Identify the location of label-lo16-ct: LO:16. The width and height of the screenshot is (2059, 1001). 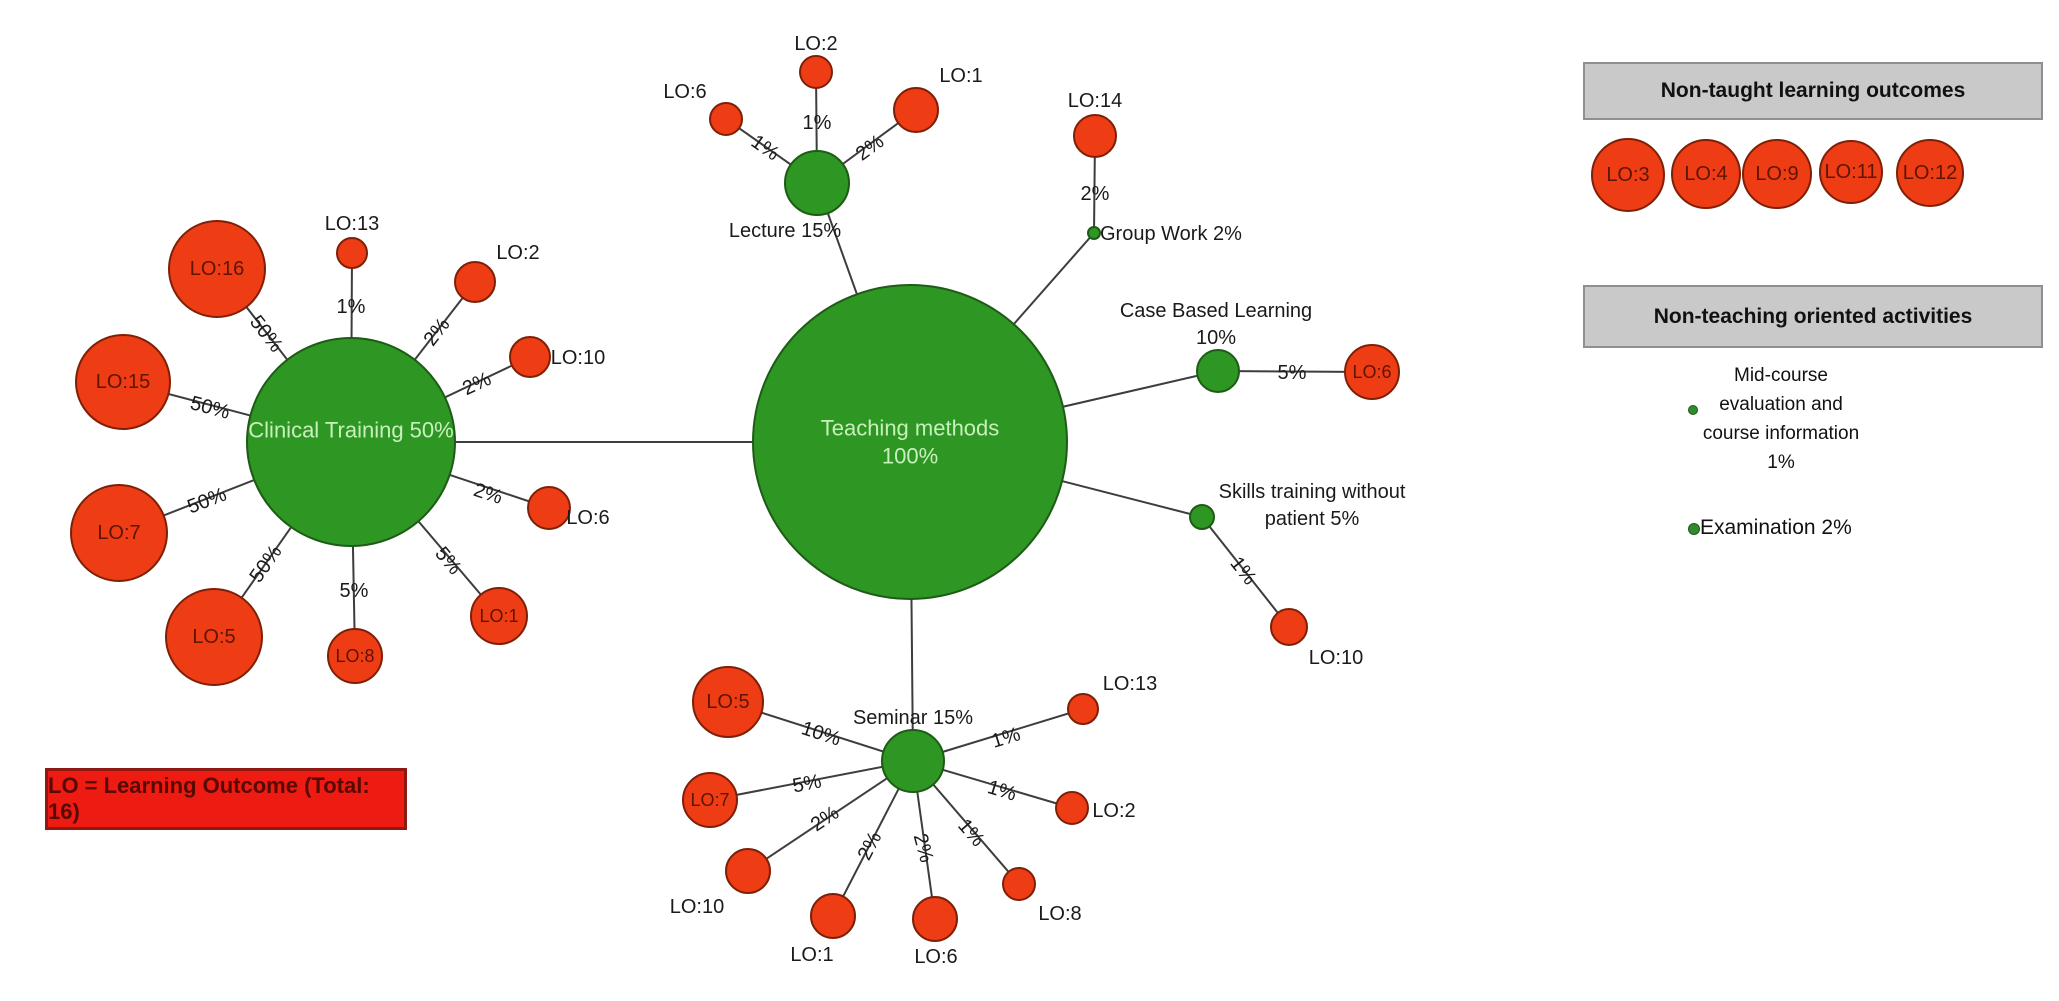
(217, 269).